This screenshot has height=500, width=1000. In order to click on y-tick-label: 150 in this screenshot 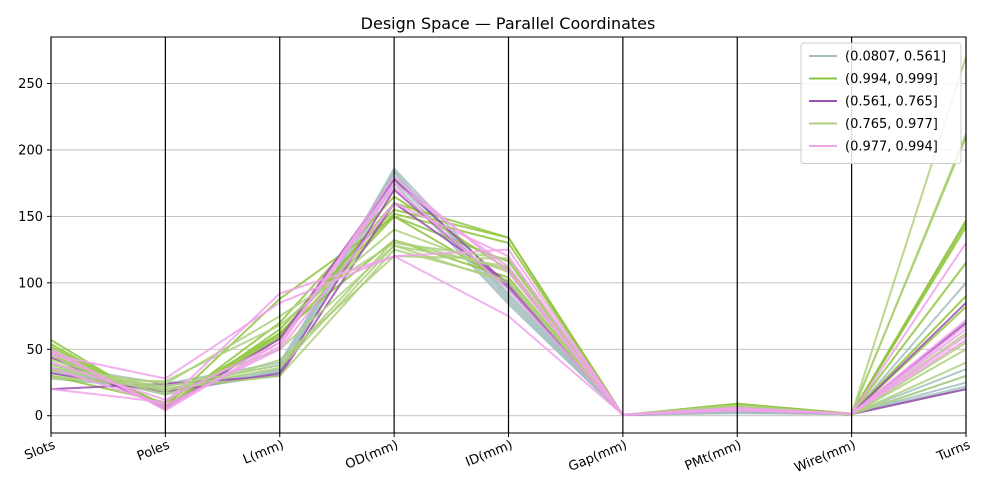, I will do `click(30, 217)`.